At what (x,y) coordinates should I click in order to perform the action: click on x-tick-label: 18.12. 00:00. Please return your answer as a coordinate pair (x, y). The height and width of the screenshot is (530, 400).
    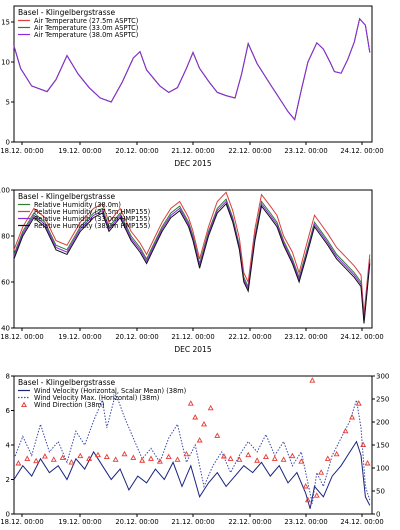
    Looking at the image, I should click on (21, 522).